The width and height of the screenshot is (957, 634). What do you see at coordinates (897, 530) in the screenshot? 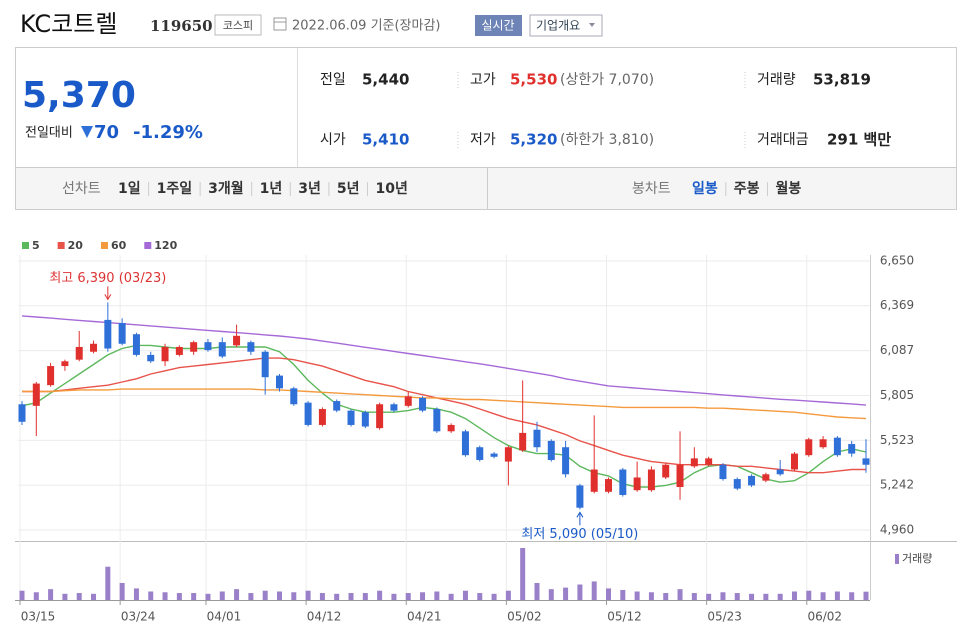
I see `y-tick-label: 4,960` at bounding box center [897, 530].